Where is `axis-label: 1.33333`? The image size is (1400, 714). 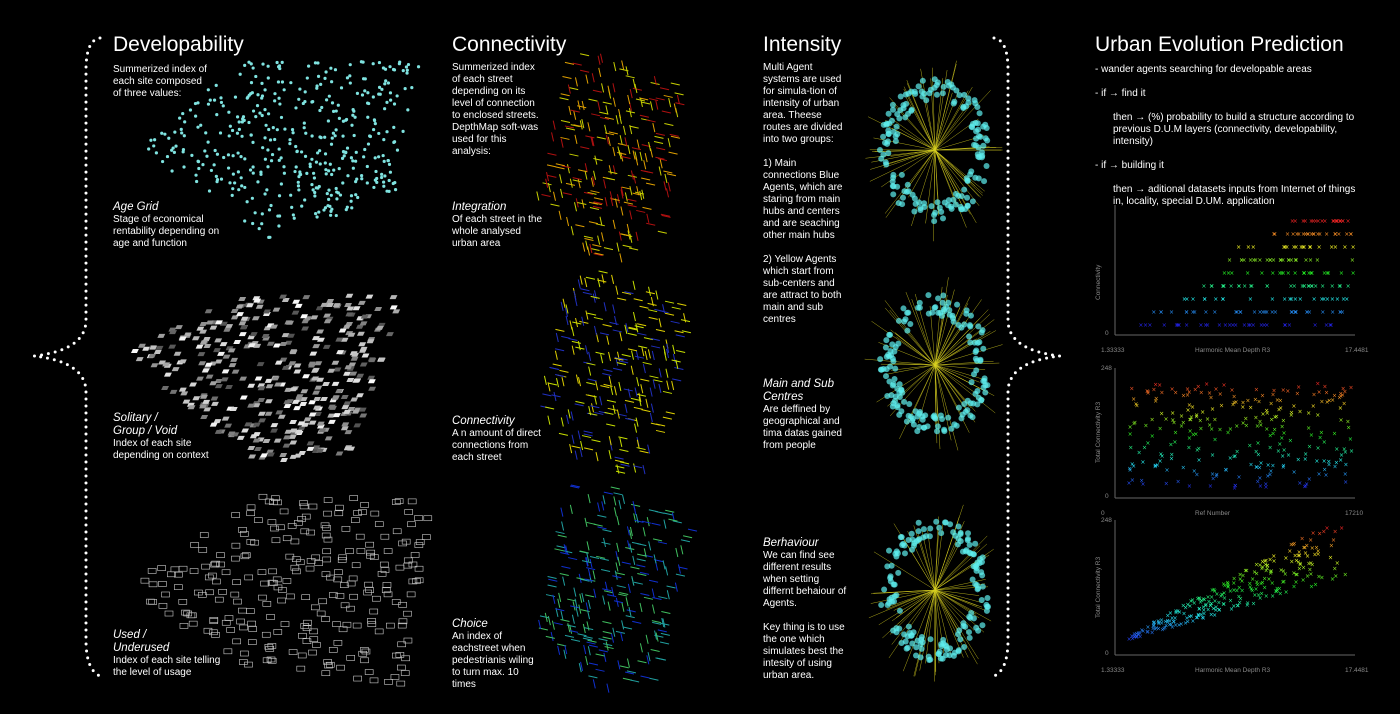
axis-label: 1.33333 is located at coordinates (1113, 350).